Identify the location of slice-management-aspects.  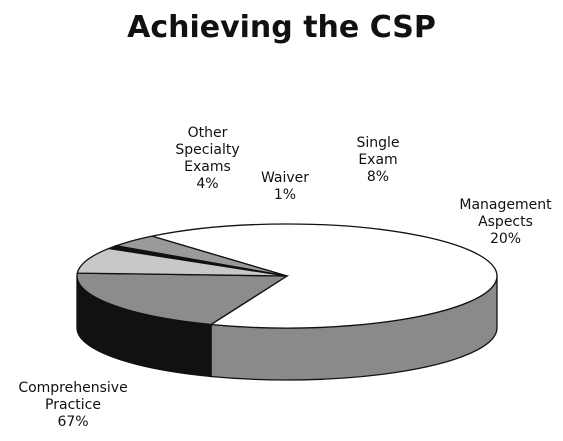
(183, 299).